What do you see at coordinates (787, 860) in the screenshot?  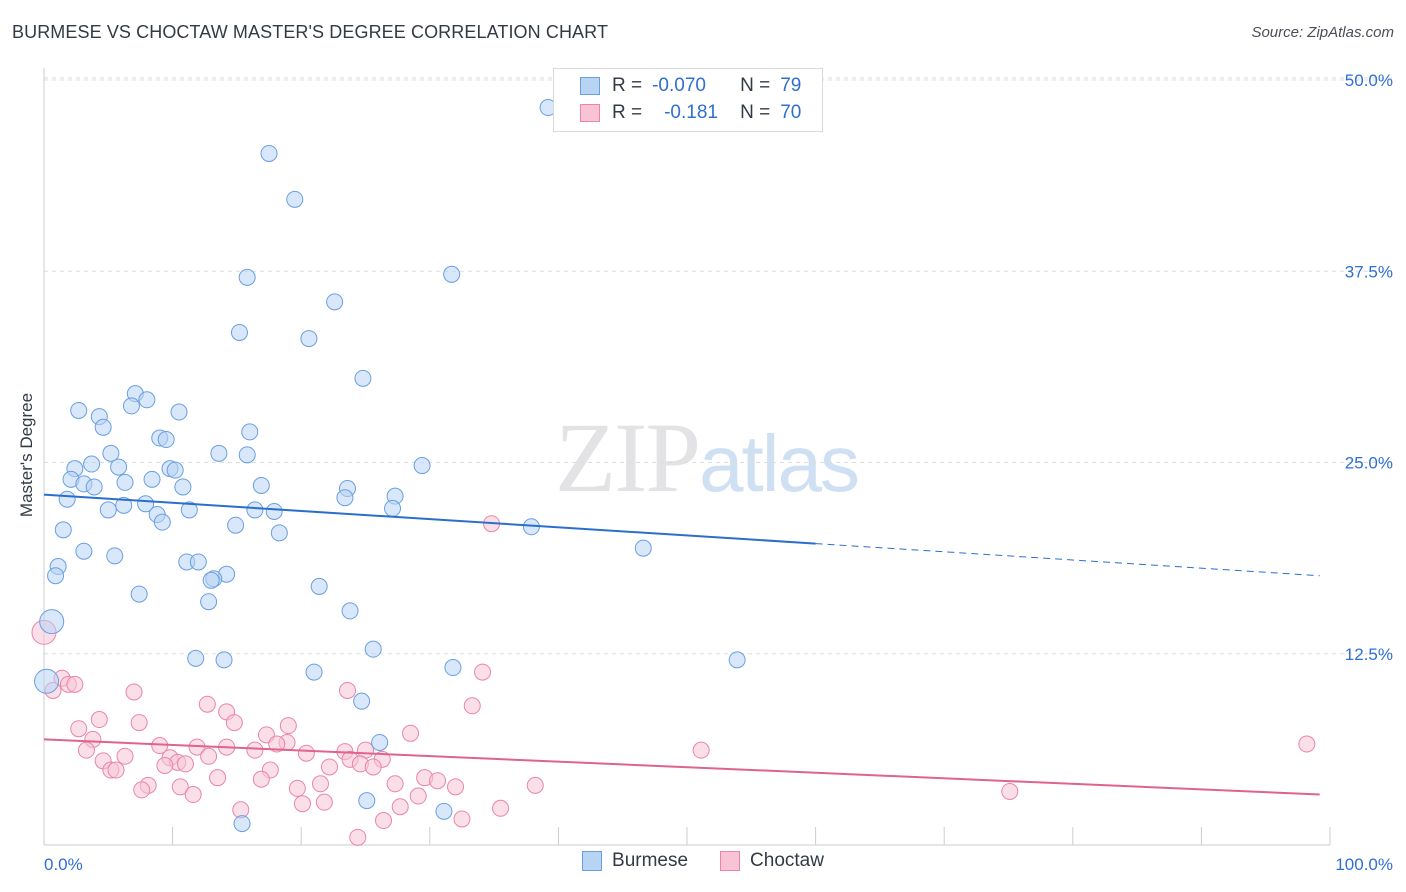 I see `choctaw-legend-label: Choctaw` at bounding box center [787, 860].